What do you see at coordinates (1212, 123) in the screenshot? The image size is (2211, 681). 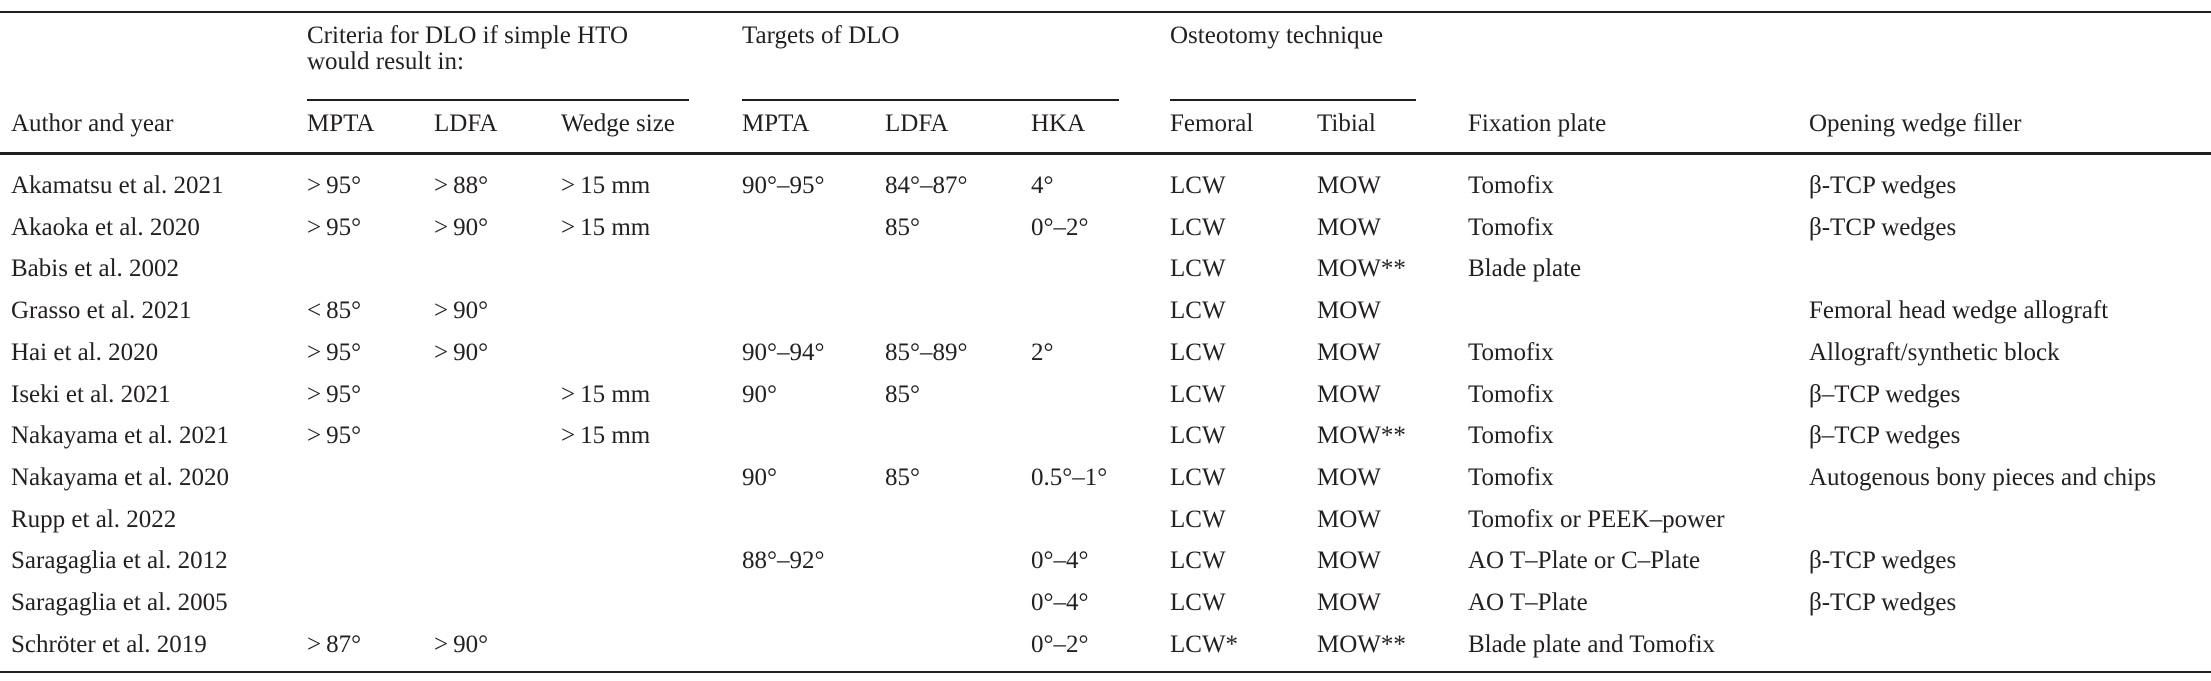 I see `column-header: Femoral` at bounding box center [1212, 123].